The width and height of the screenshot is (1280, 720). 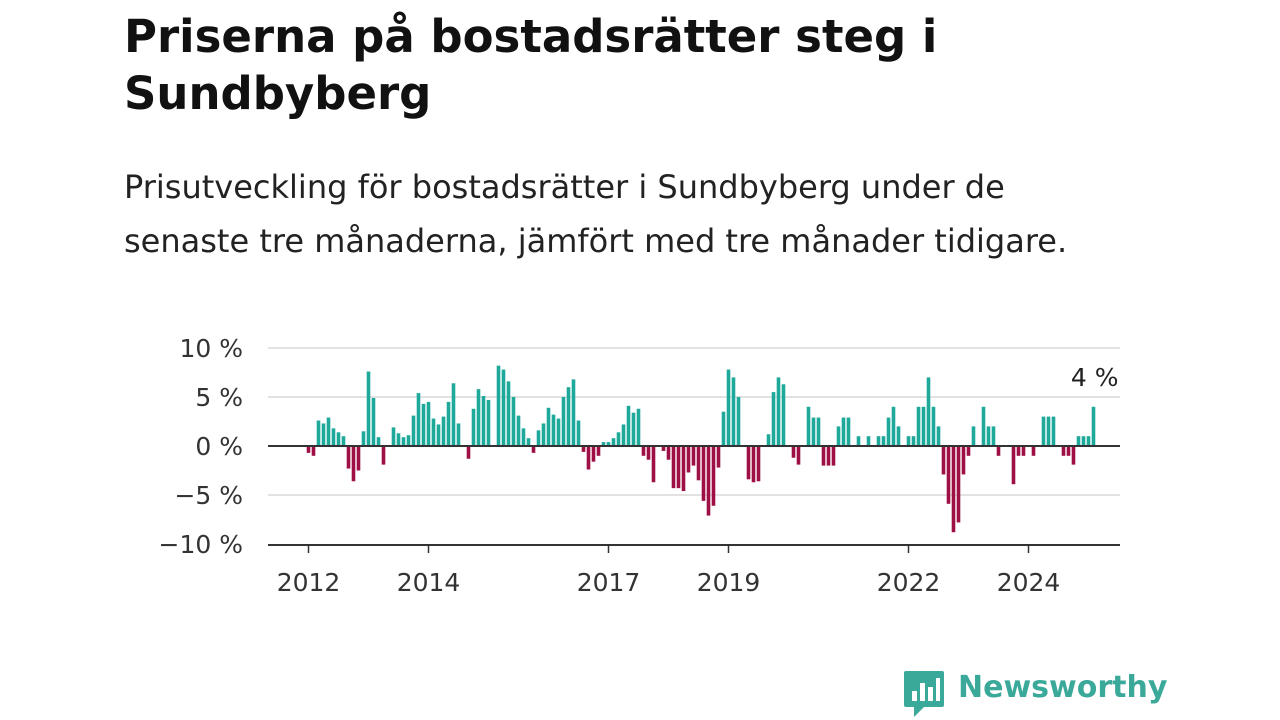 I want to click on last-value-label: 4 %, so click(x=1095, y=377).